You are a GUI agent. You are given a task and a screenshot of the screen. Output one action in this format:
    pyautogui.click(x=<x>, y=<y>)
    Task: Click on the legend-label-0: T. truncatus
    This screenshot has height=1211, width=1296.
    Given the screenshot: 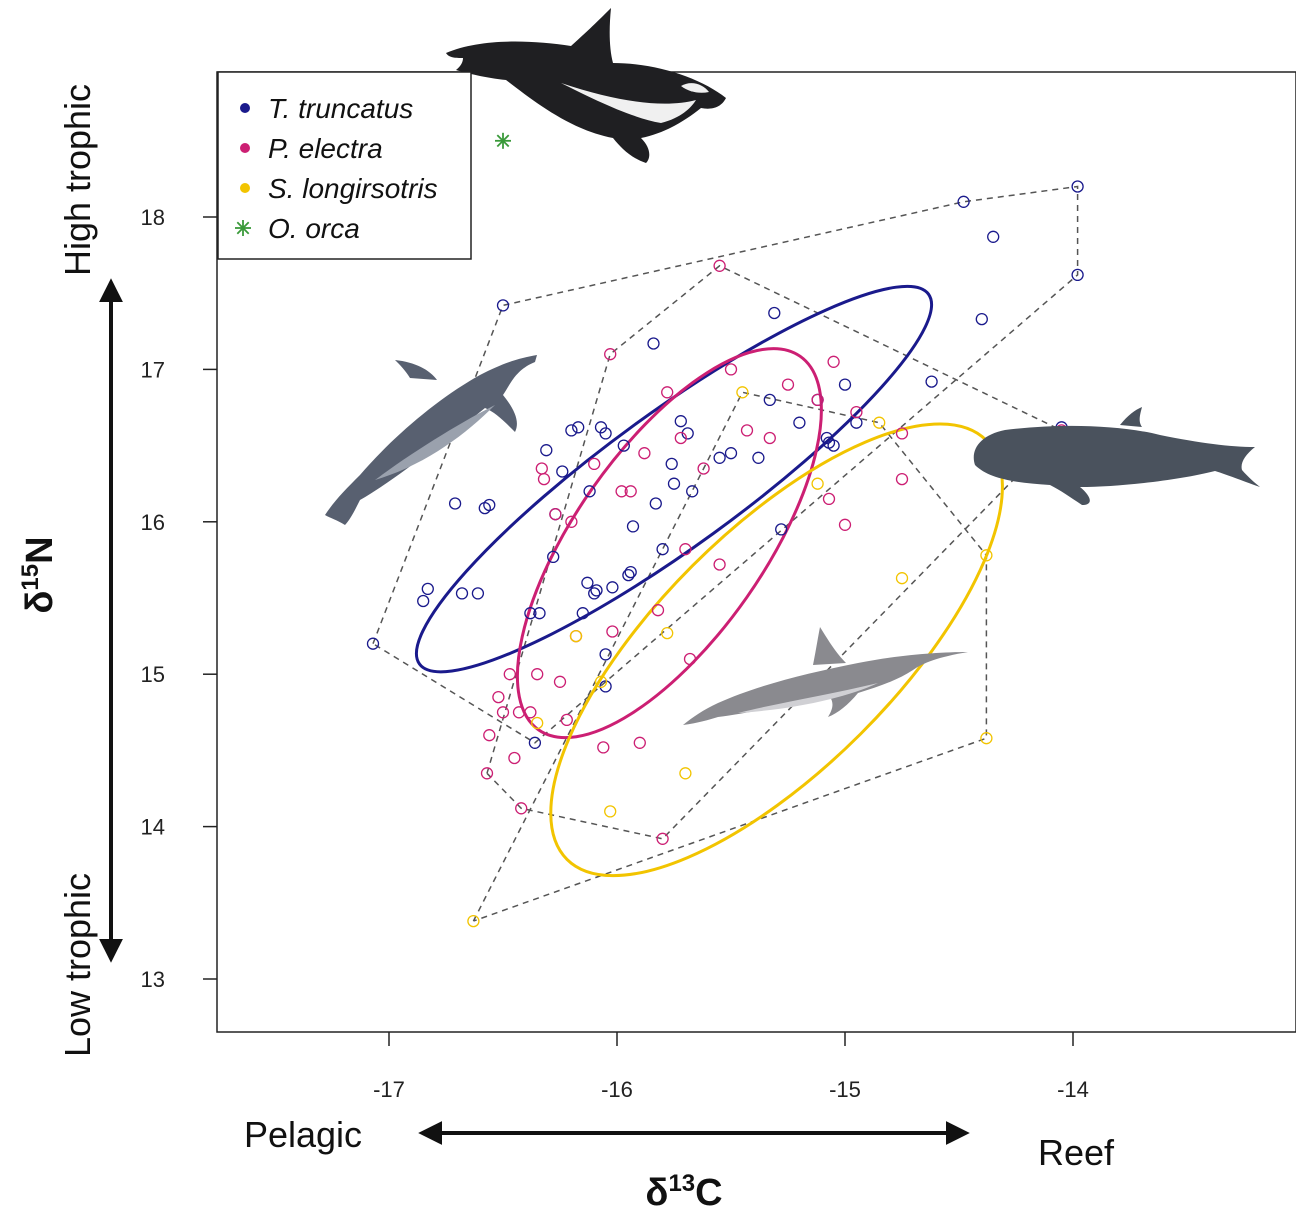 What is the action you would take?
    pyautogui.click(x=340, y=108)
    